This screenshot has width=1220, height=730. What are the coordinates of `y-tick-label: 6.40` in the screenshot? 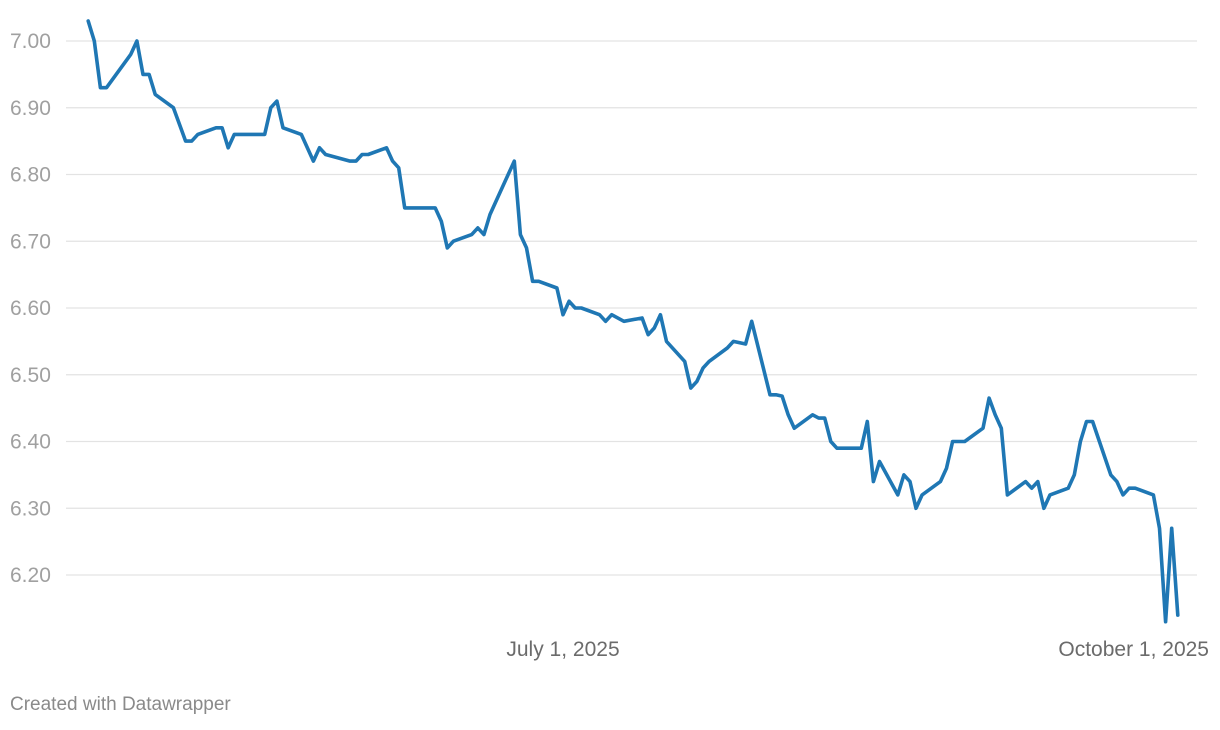 It's located at (30, 442).